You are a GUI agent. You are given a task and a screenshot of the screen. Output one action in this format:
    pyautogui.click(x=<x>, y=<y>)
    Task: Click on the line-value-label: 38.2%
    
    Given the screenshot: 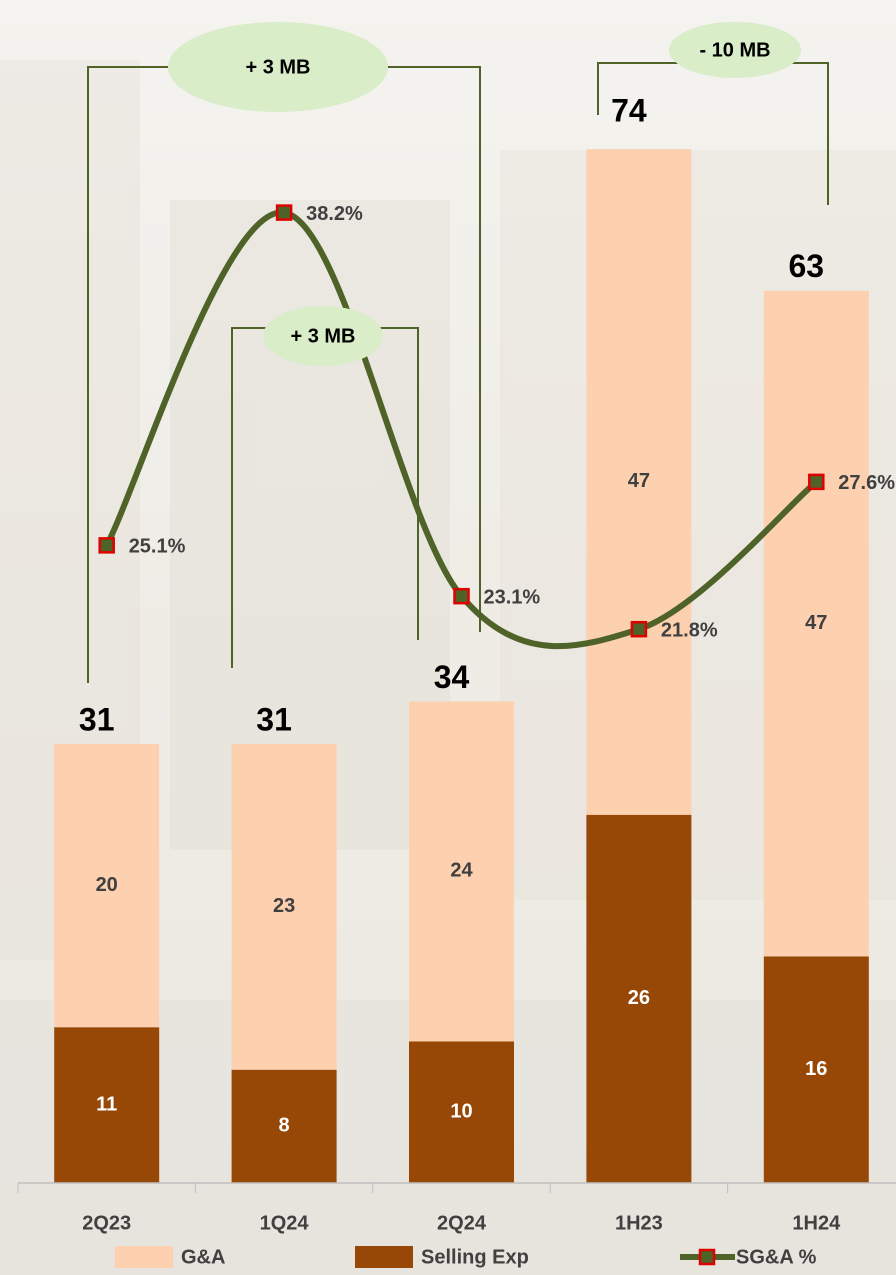 What is the action you would take?
    pyautogui.click(x=334, y=214)
    